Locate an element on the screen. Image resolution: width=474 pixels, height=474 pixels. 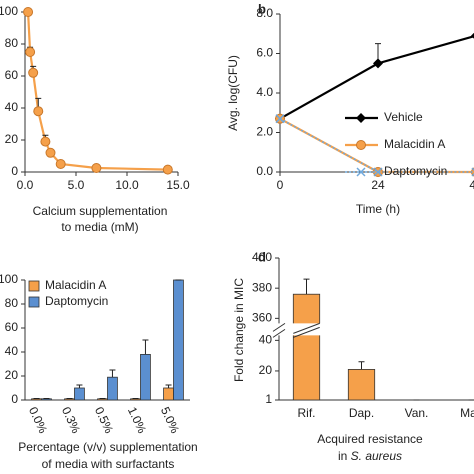
x-tick-label: Van. is located at coordinates (417, 413).